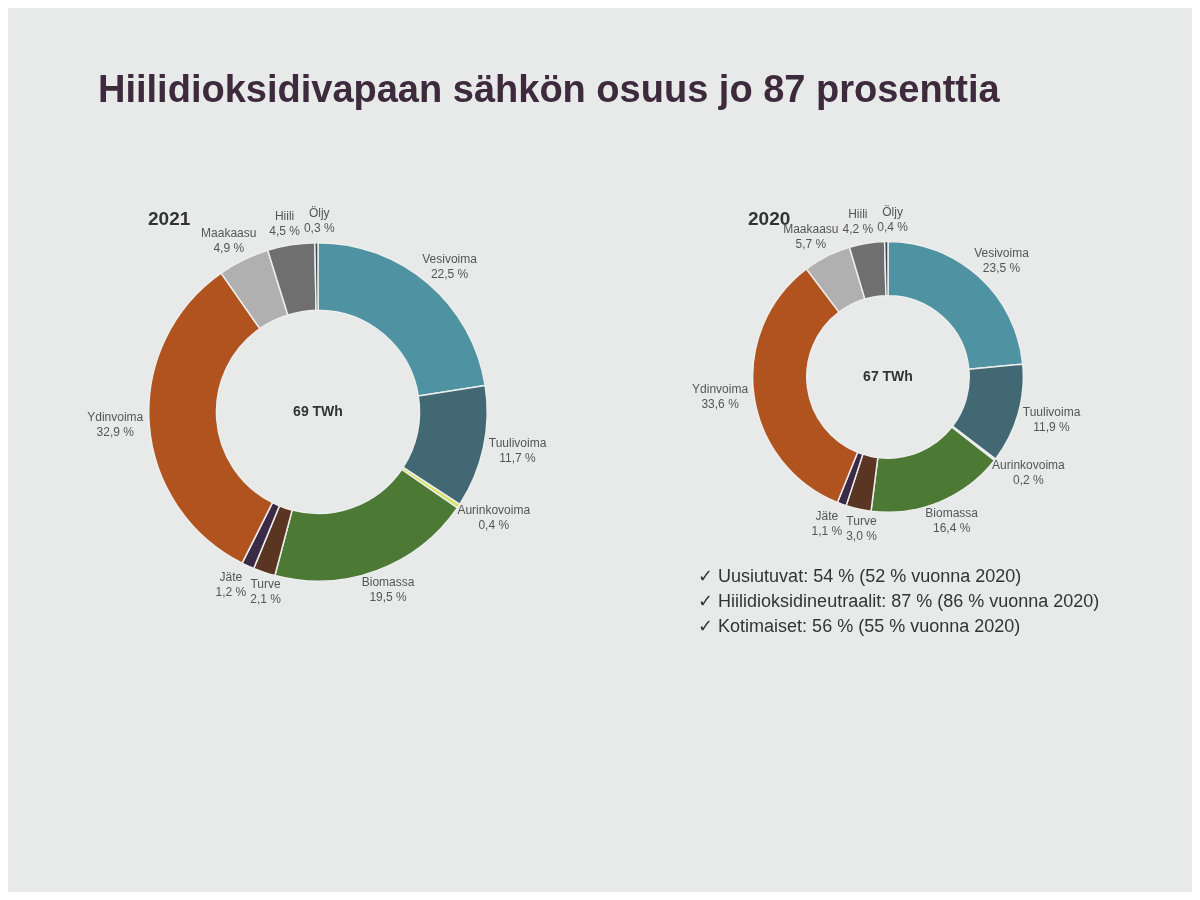  I want to click on data-label: 22,5 %, so click(449, 274).